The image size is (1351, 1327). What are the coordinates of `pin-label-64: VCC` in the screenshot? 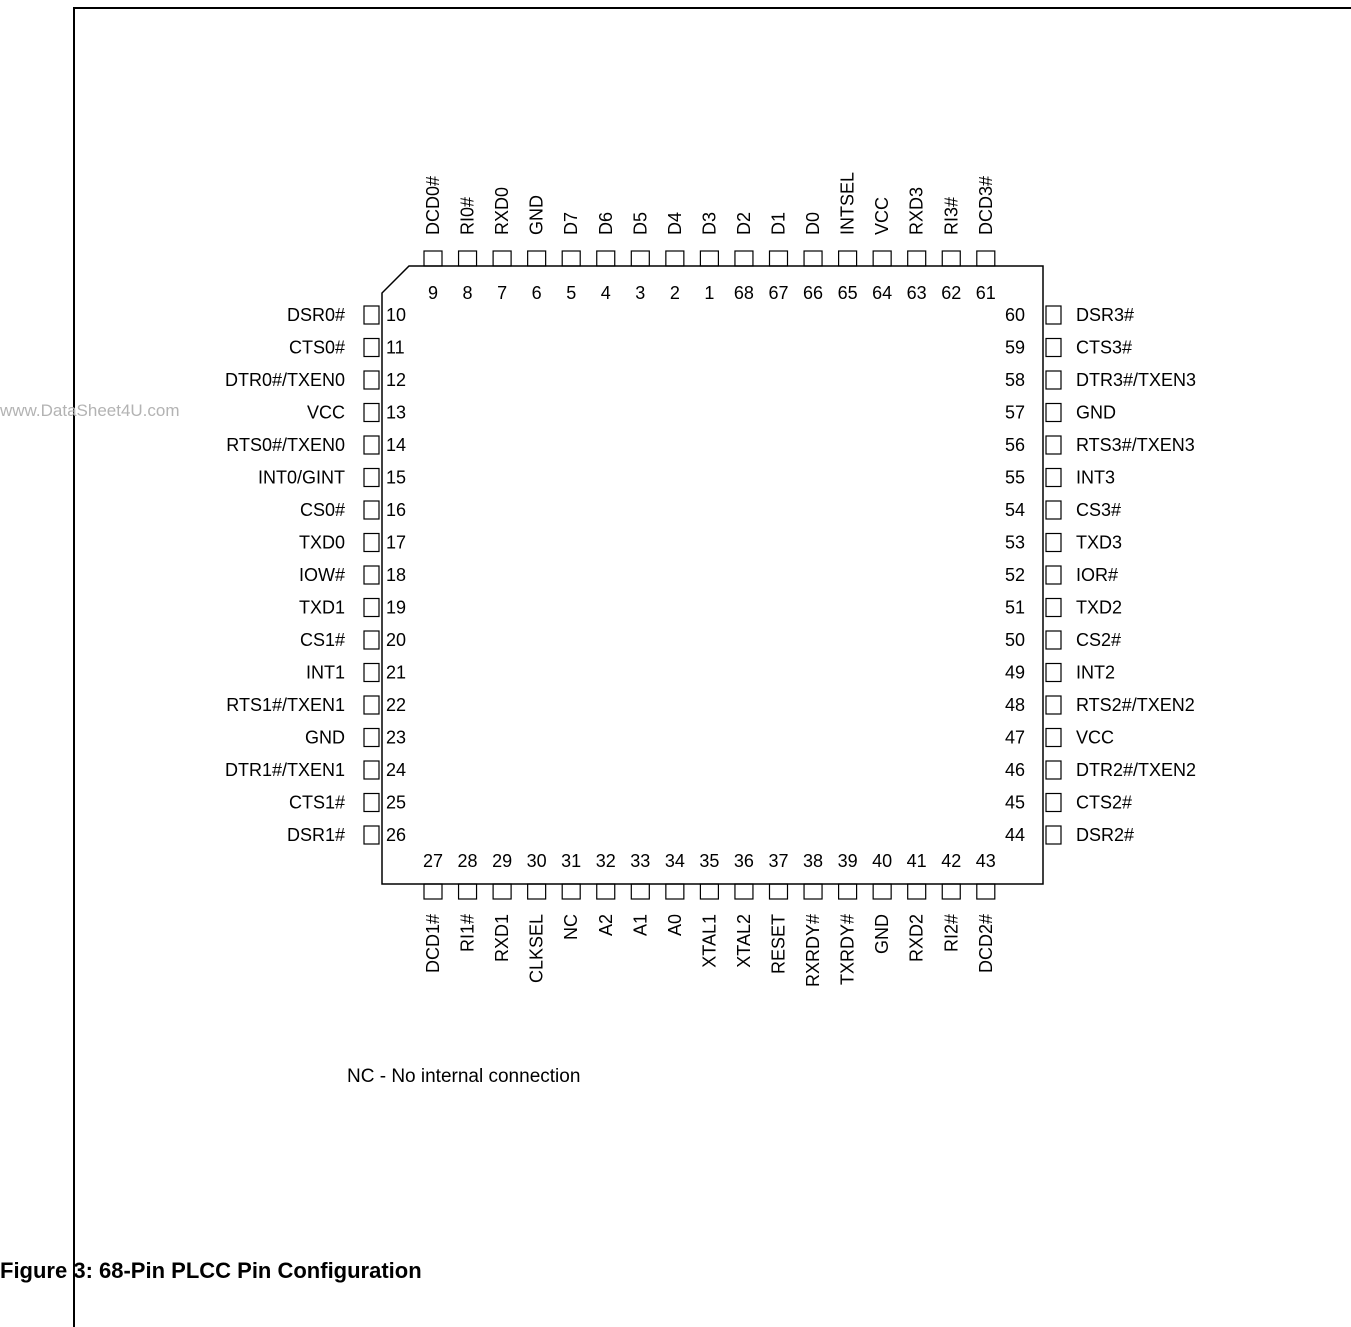 It's located at (882, 216).